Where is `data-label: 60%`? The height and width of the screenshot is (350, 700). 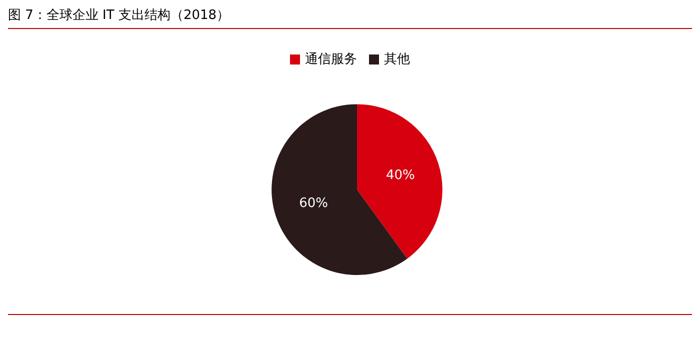 data-label: 60% is located at coordinates (313, 204).